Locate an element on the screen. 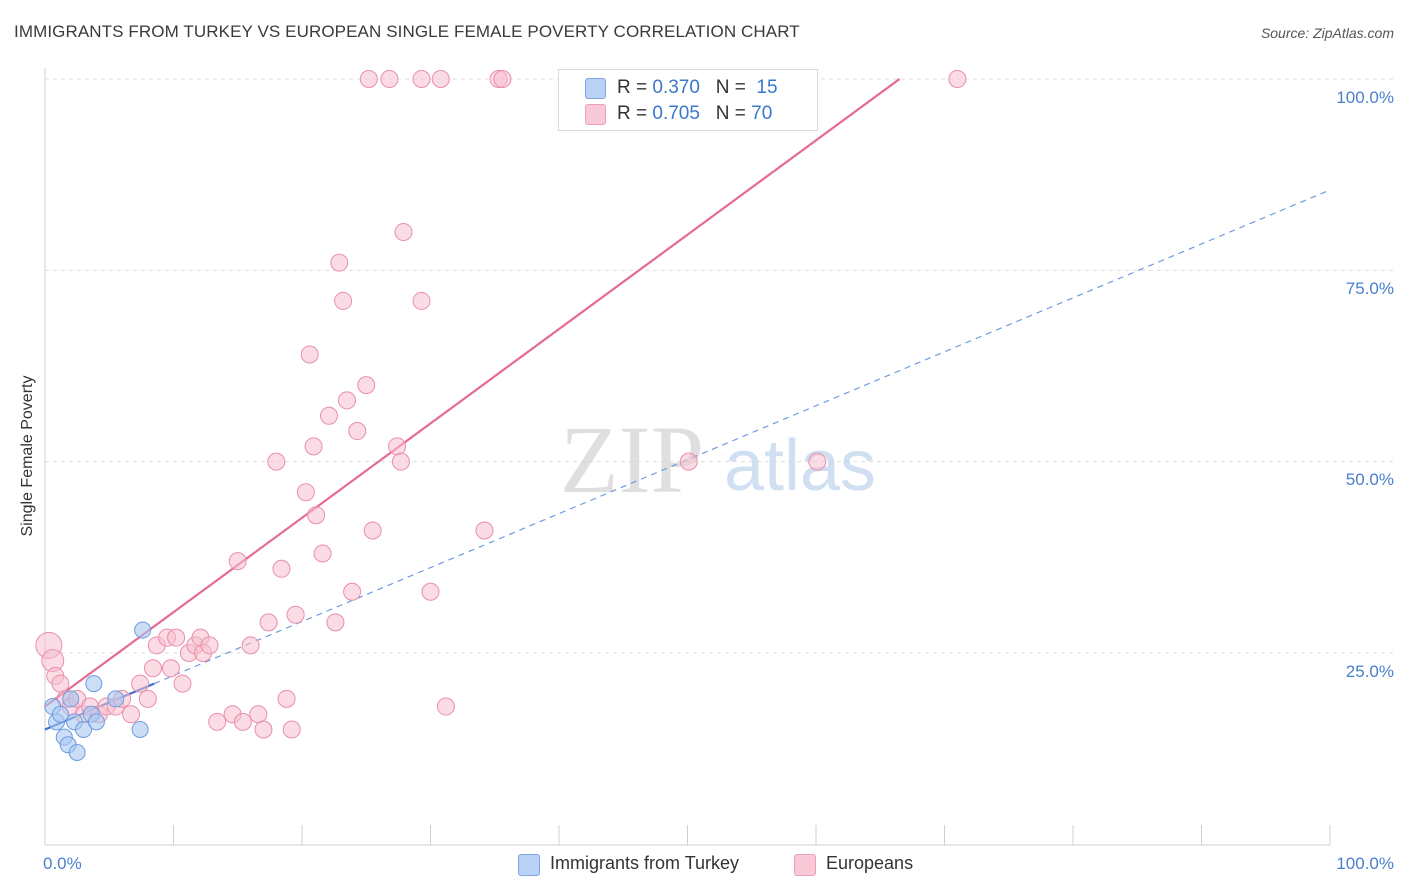  legend-swatch-pink is located at coordinates (595, 114).